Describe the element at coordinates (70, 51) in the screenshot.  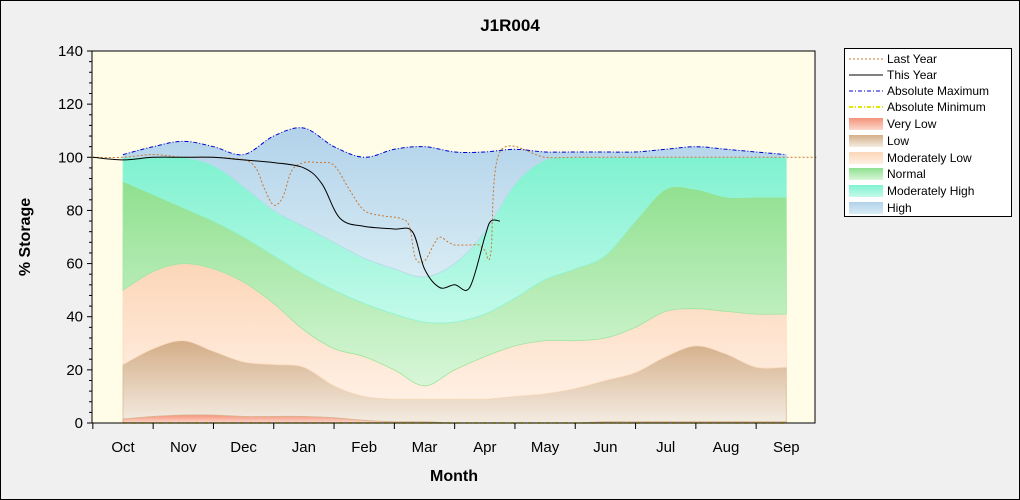
I see `y-tick-label: 140` at that location.